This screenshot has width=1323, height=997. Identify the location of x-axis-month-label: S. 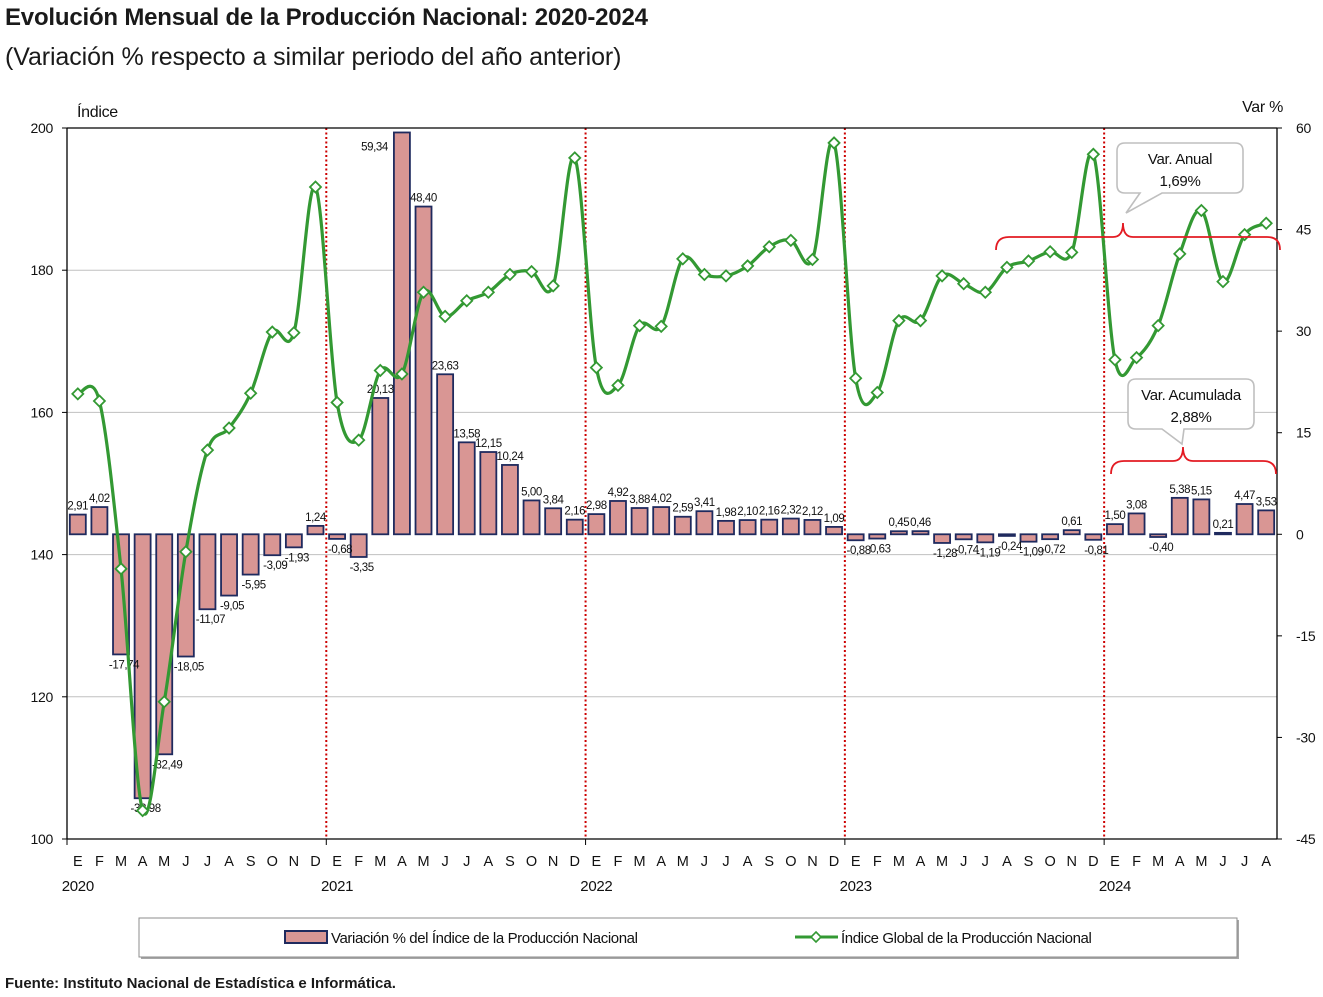
(251, 862).